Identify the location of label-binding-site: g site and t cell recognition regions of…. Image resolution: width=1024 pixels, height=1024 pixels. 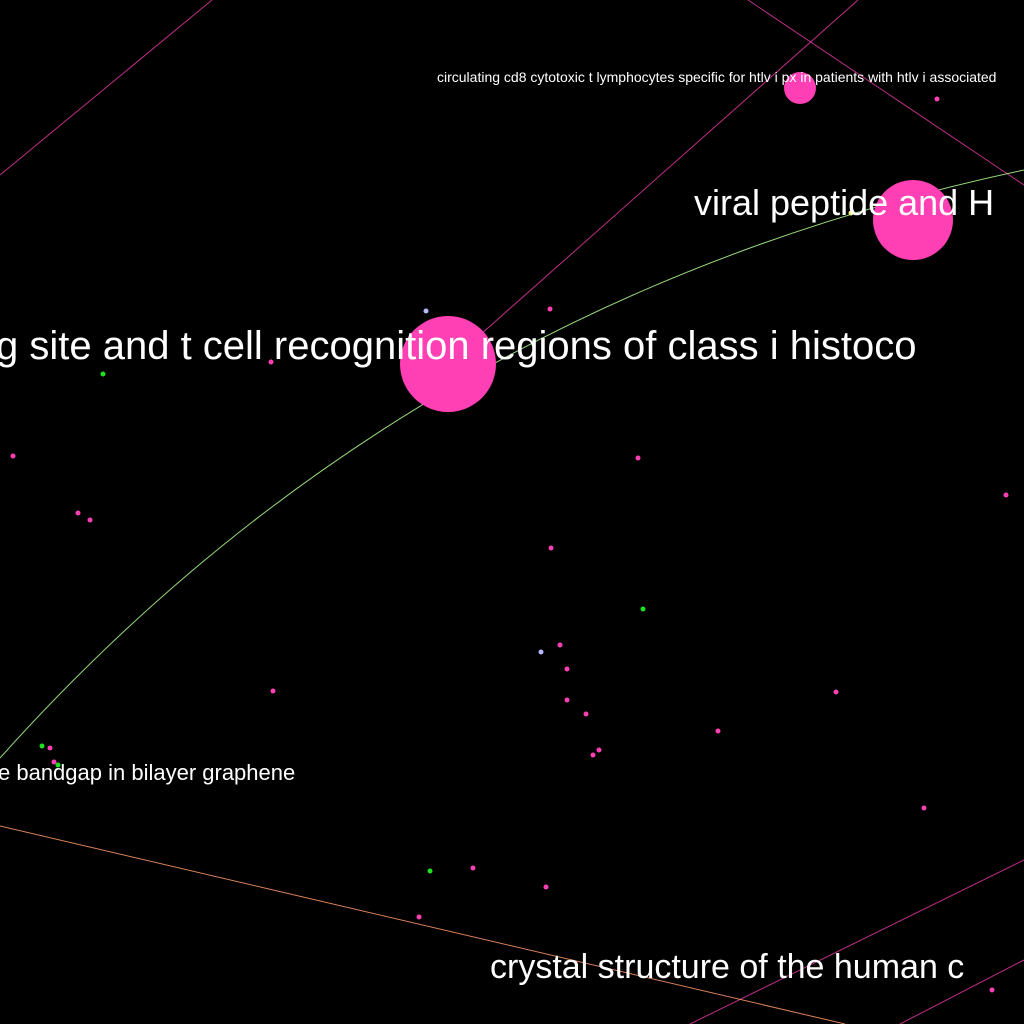
(458, 346).